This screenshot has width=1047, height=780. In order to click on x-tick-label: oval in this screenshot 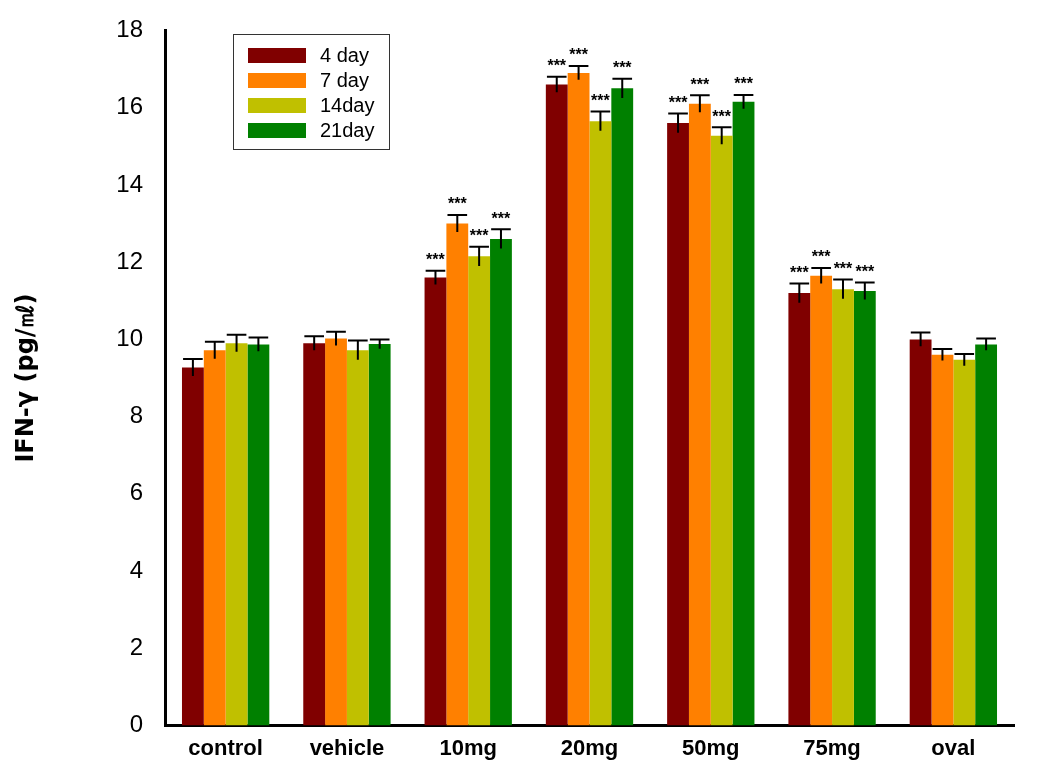, I will do `click(953, 747)`.